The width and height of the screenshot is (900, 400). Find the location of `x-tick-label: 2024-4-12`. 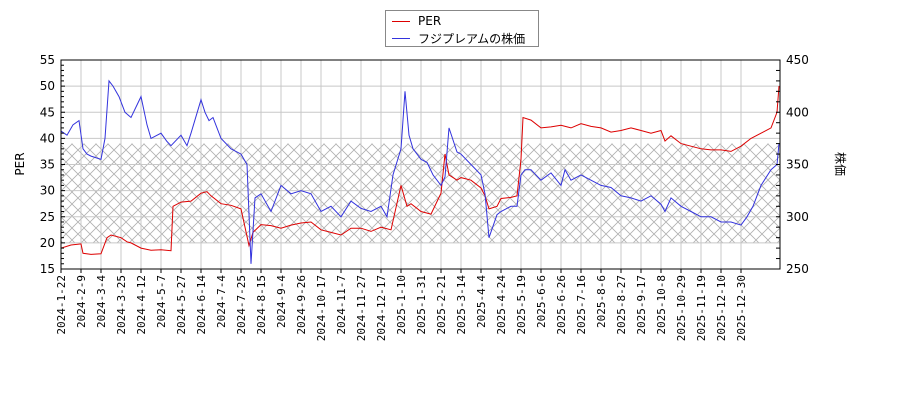

x-tick-label: 2024-4-12 is located at coordinates (141, 305).